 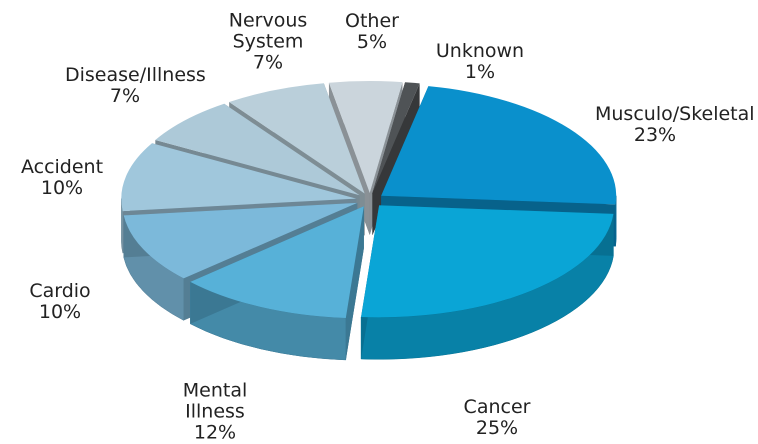 What do you see at coordinates (135, 75) in the screenshot?
I see `category-label: Disease/Illness` at bounding box center [135, 75].